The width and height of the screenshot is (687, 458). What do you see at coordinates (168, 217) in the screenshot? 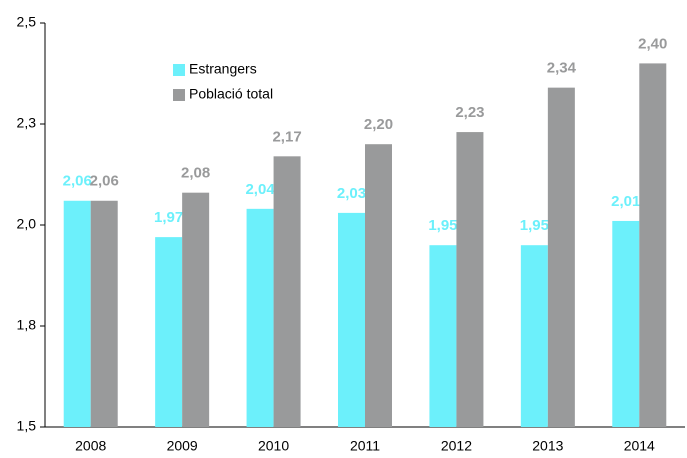
I see `value-label: 1,97` at bounding box center [168, 217].